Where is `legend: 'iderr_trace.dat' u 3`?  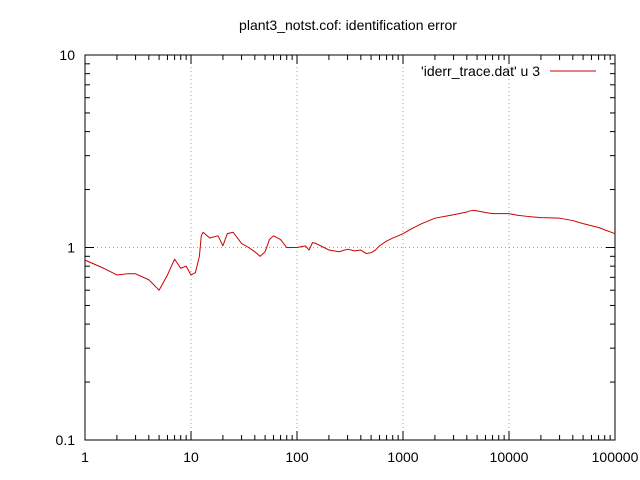
legend: 'iderr_trace.dat' u 3 is located at coordinates (508, 71).